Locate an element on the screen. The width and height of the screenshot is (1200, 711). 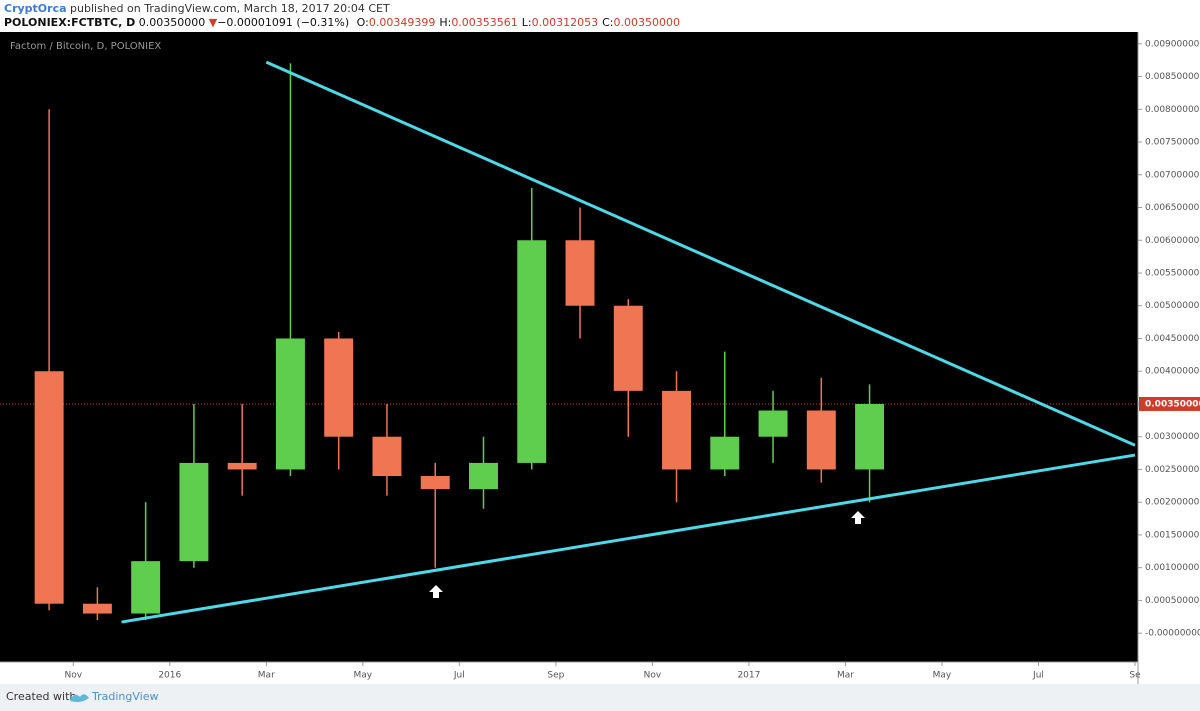
y-tick-label: 0.00050000 is located at coordinates (1172, 601).